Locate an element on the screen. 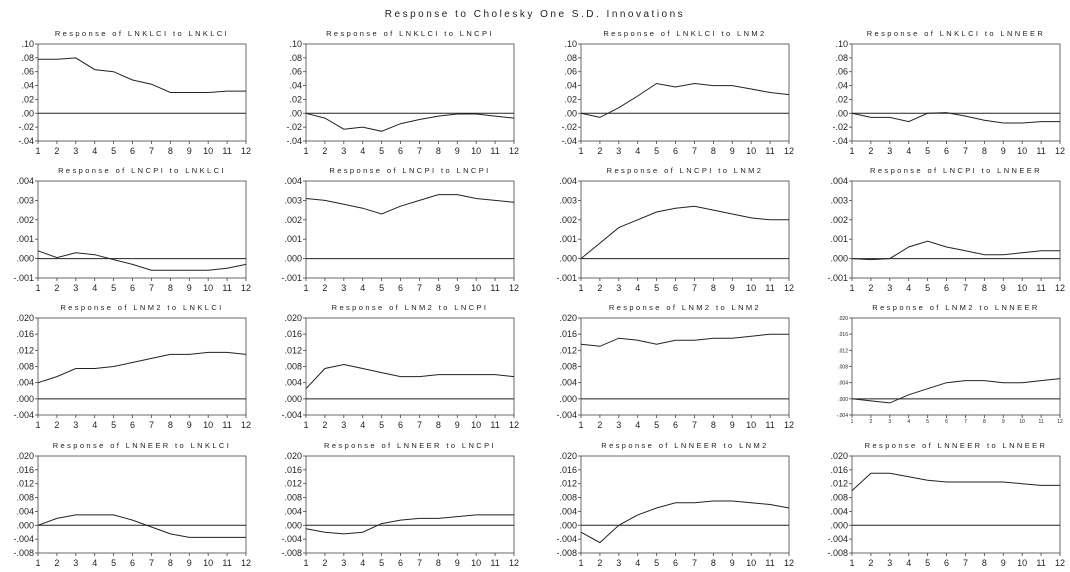 The image size is (1070, 572). y-tick-label: .003 is located at coordinates (839, 200).